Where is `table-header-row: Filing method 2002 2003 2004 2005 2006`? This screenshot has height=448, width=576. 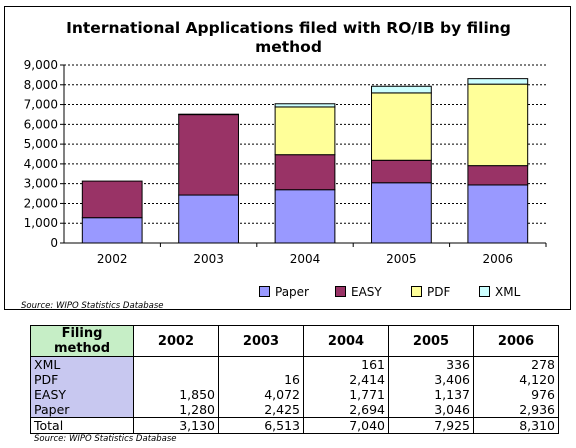 table-header-row: Filing method 2002 2003 2004 2005 2006 is located at coordinates (295, 341).